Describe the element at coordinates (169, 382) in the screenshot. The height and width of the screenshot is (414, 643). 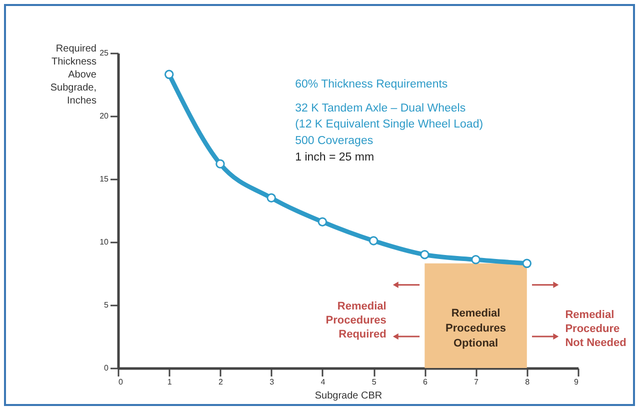
I see `x-tick-label: 1` at that location.